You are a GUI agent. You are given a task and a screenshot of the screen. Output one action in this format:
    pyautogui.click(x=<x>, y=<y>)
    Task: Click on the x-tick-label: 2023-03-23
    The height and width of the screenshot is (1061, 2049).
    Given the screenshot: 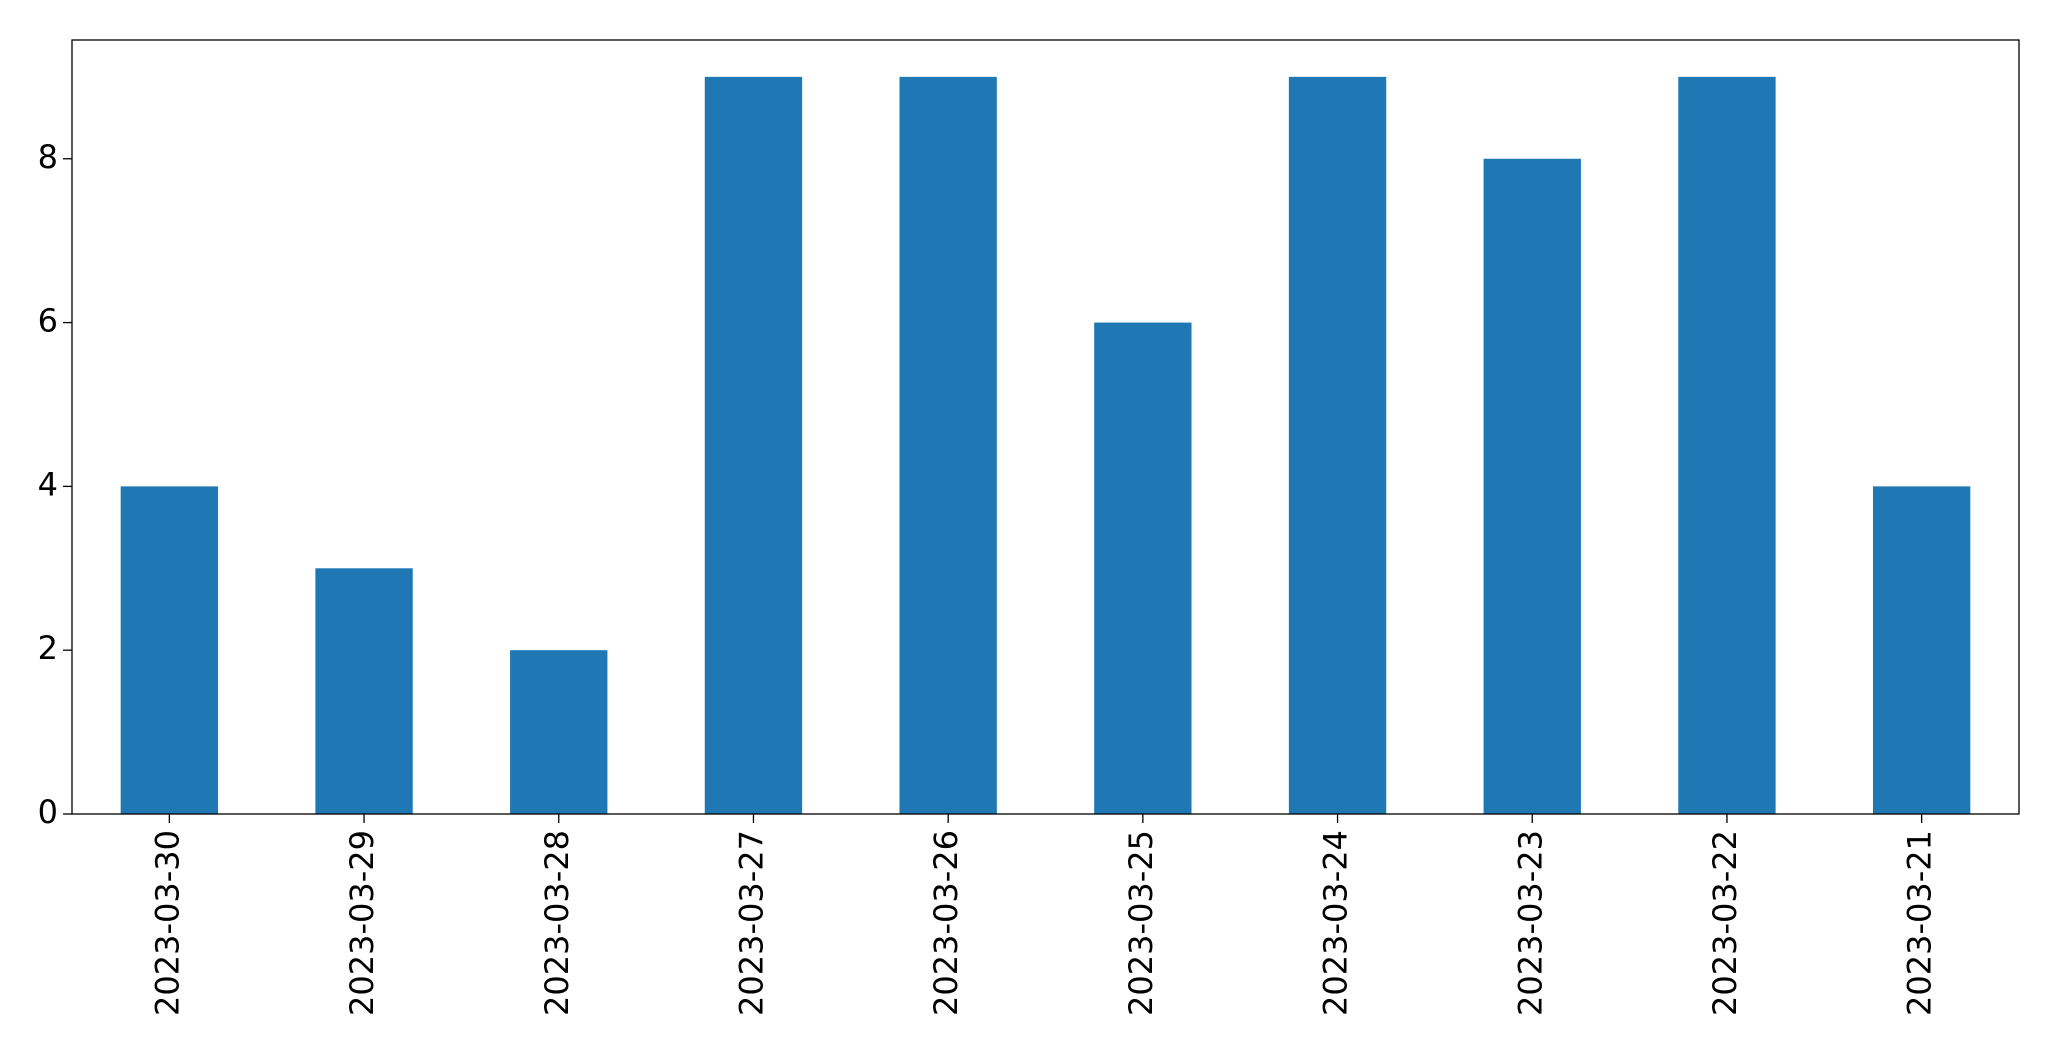 What is the action you would take?
    pyautogui.click(x=1530, y=923)
    